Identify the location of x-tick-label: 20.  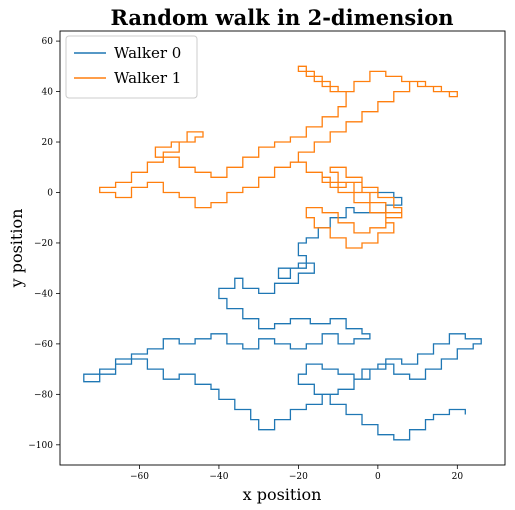
(458, 477).